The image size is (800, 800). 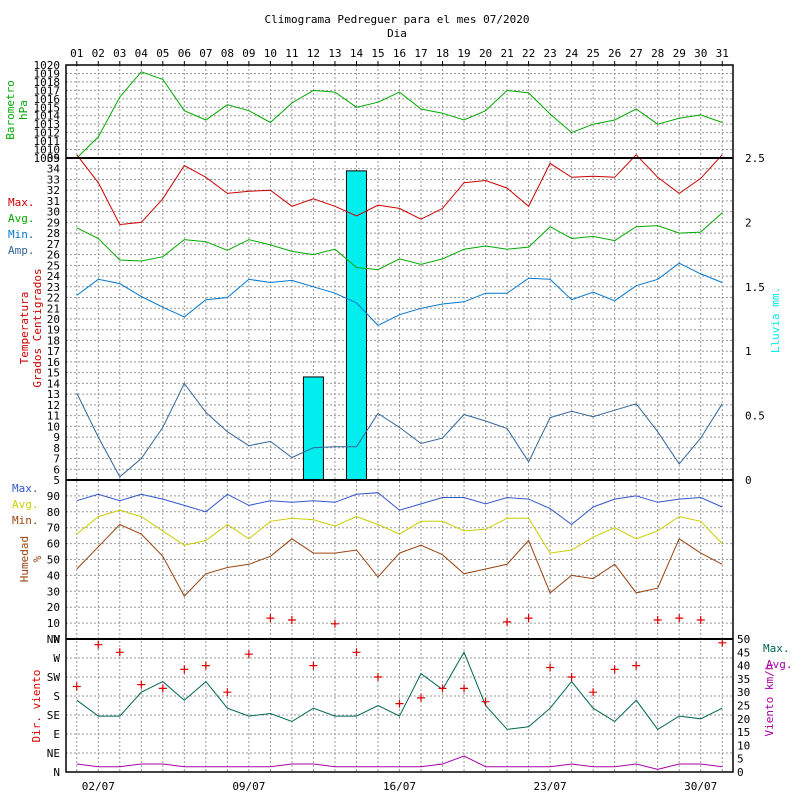 What do you see at coordinates (56, 734) in the screenshot?
I see `y-tick-label: E` at bounding box center [56, 734].